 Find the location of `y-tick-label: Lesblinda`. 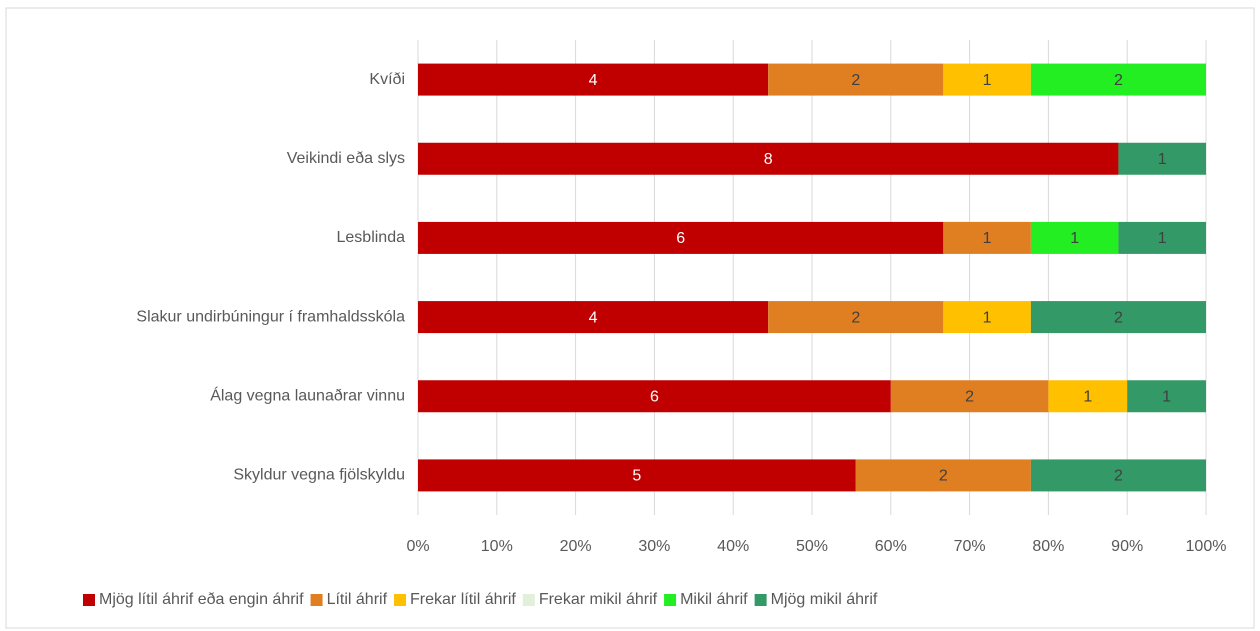

y-tick-label: Lesblinda is located at coordinates (371, 237).